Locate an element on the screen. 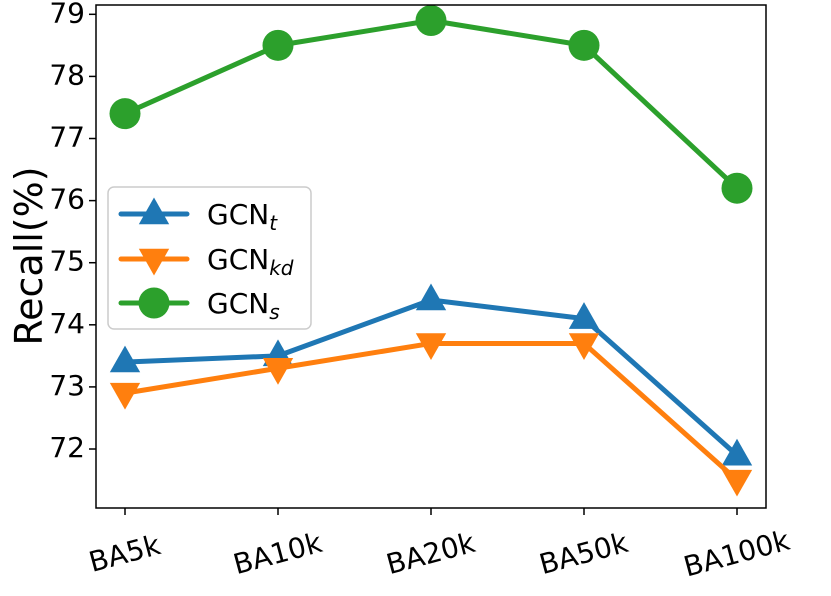 This screenshot has height=596, width=831. y-tick-label: 75 is located at coordinates (67, 261).